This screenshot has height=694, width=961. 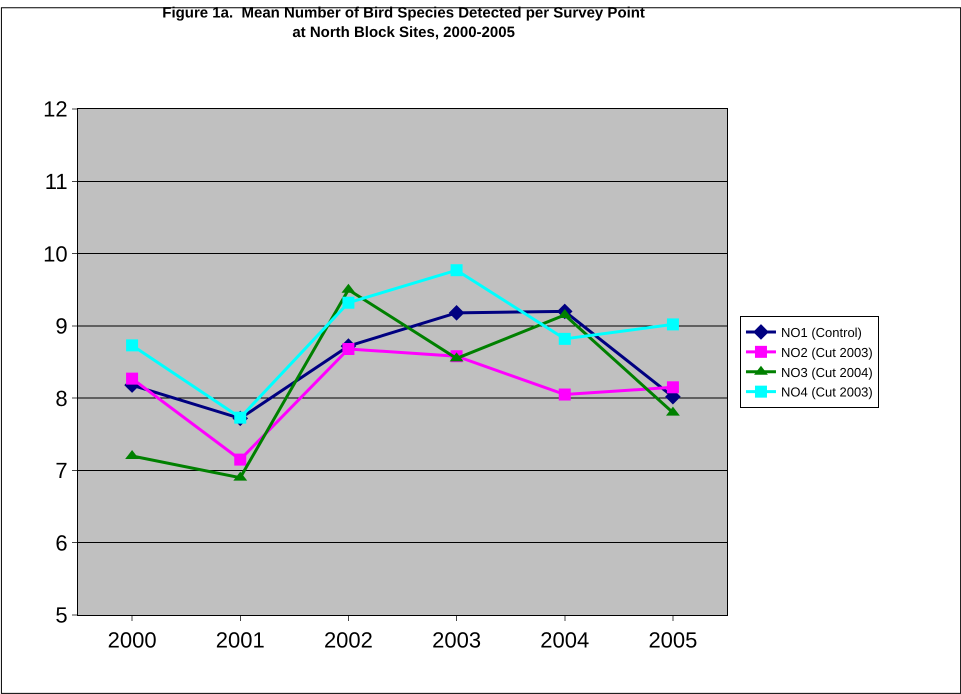 What do you see at coordinates (565, 639) in the screenshot?
I see `x-tick-label: 2004` at bounding box center [565, 639].